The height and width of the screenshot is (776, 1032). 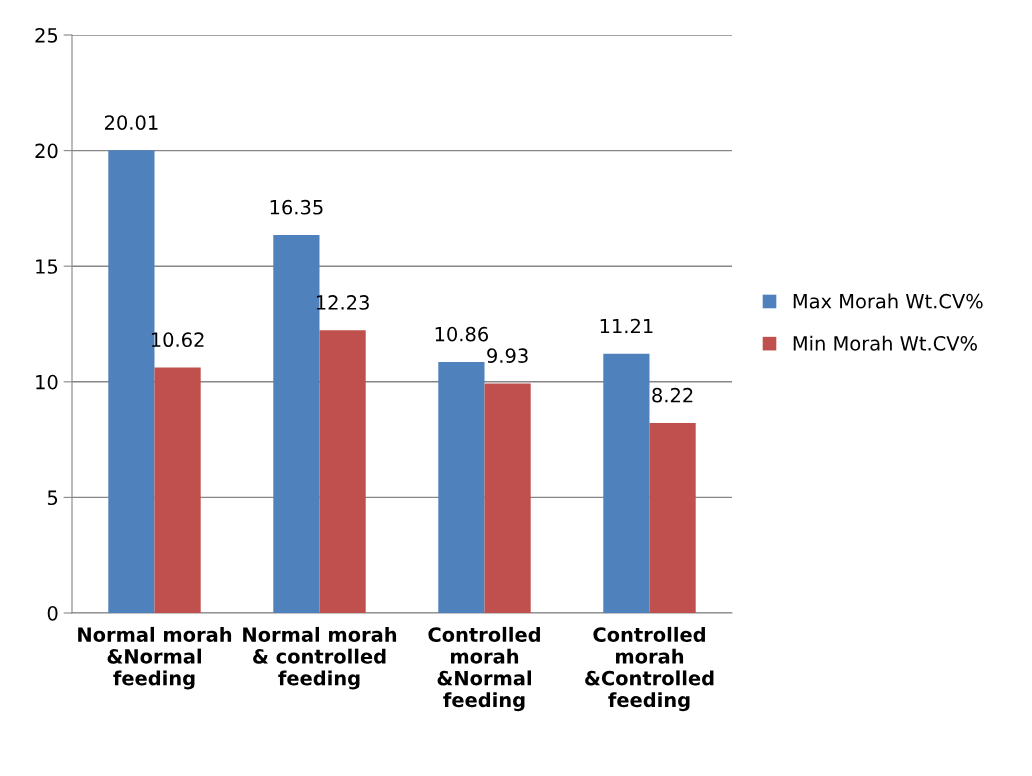 What do you see at coordinates (320, 658) in the screenshot?
I see `x-tick-label: Normal morah & controlled feeding` at bounding box center [320, 658].